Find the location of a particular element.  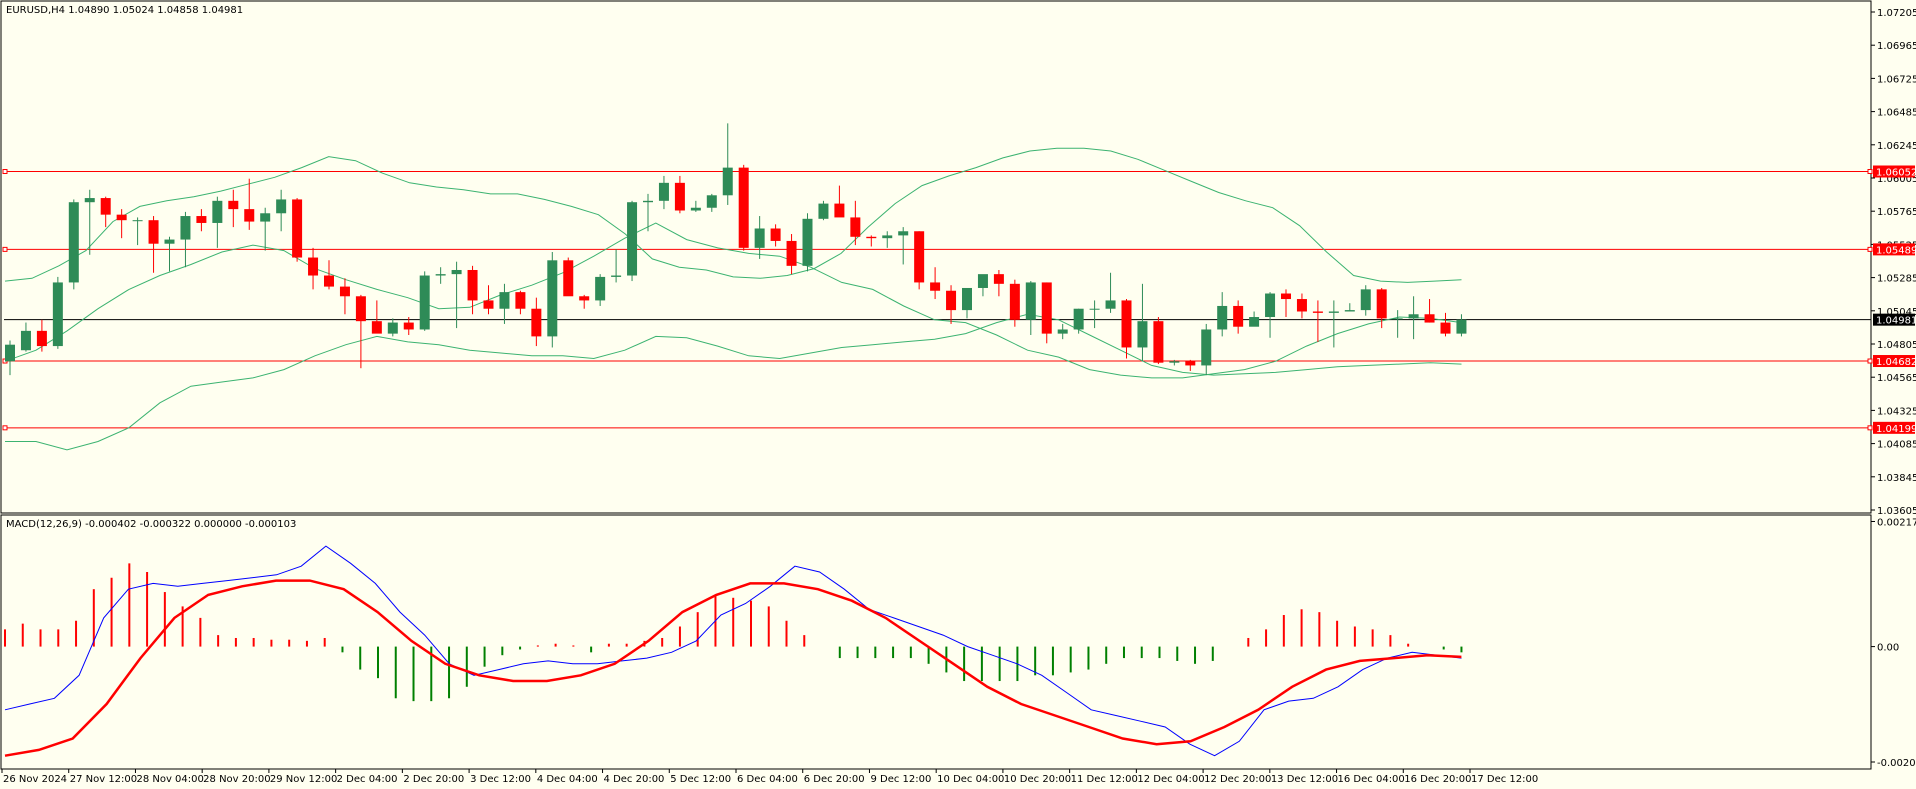

time-tick-label: 6 Dec 20:00 is located at coordinates (834, 779).